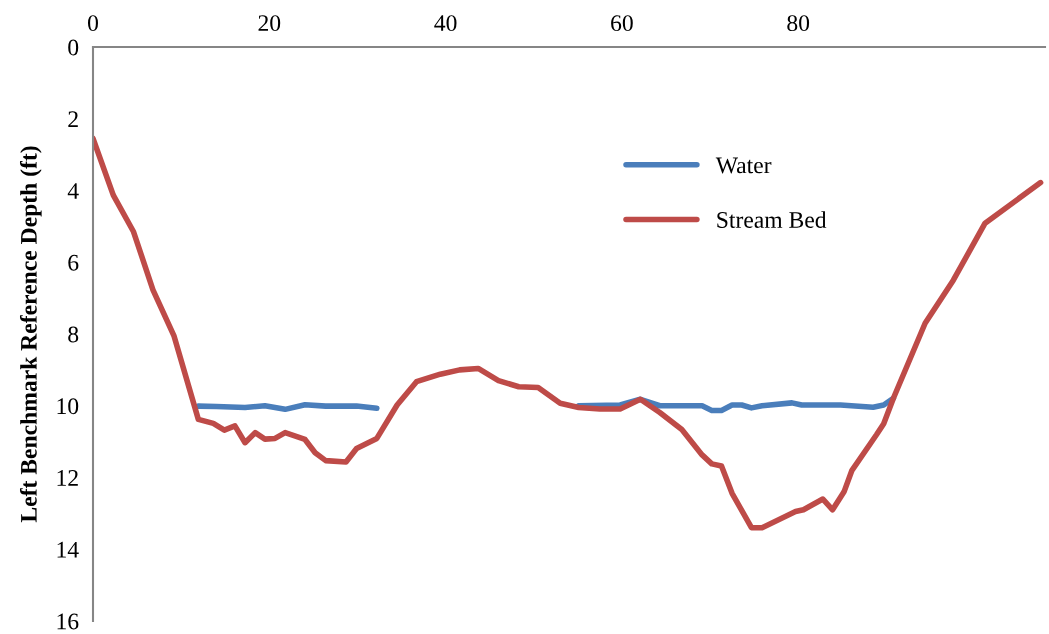 The image size is (1049, 634). I want to click on y-tick-label: 4, so click(73, 191).